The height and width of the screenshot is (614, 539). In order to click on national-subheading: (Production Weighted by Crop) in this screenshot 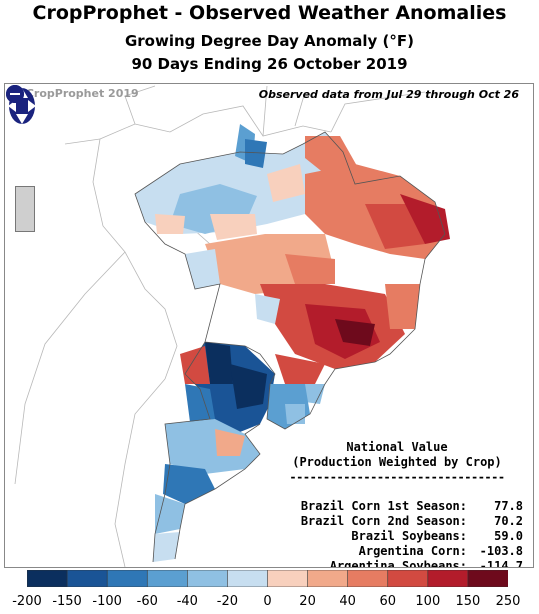, I will do `click(397, 462)`.